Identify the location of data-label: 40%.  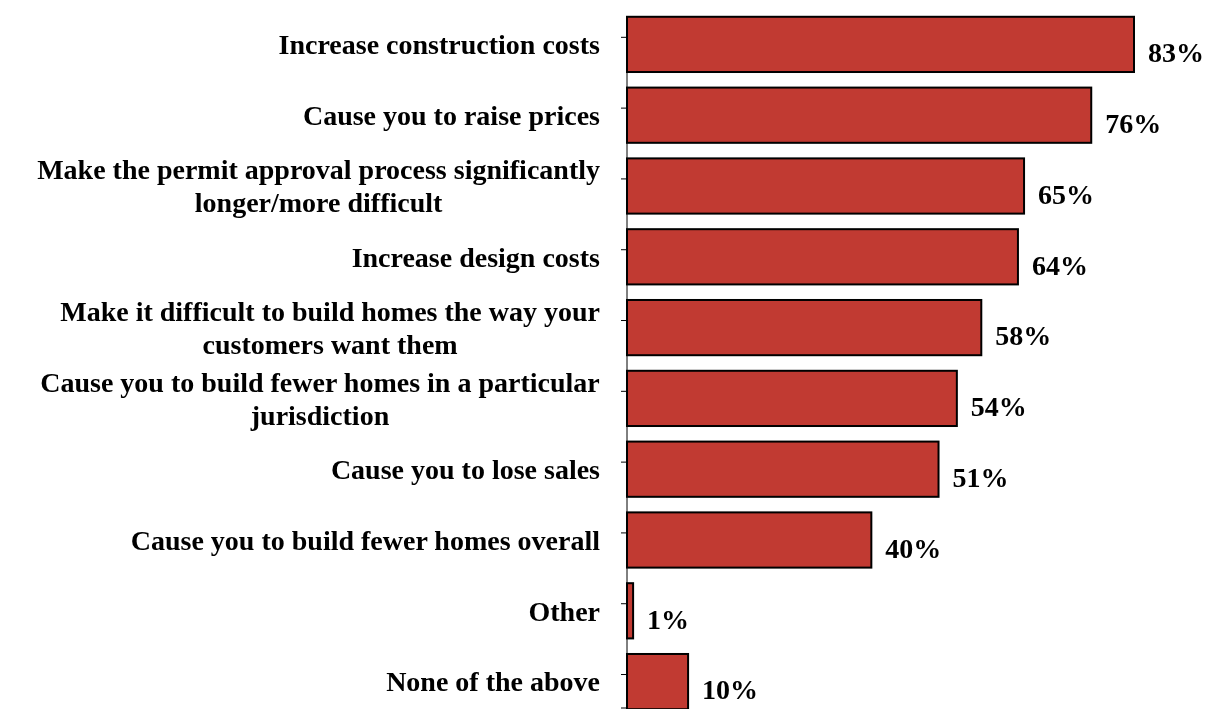
(913, 548).